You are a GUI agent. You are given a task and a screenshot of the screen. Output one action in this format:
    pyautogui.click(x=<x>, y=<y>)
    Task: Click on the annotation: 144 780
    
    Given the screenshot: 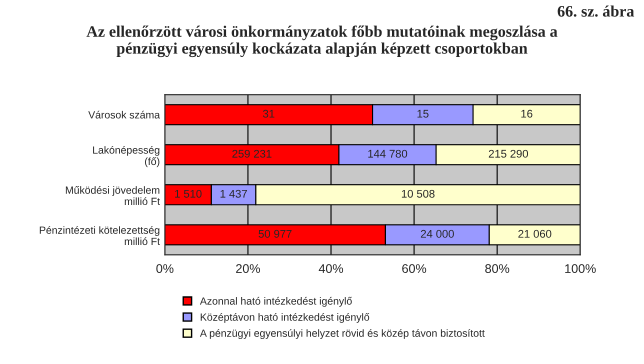 What is the action you would take?
    pyautogui.click(x=388, y=154)
    